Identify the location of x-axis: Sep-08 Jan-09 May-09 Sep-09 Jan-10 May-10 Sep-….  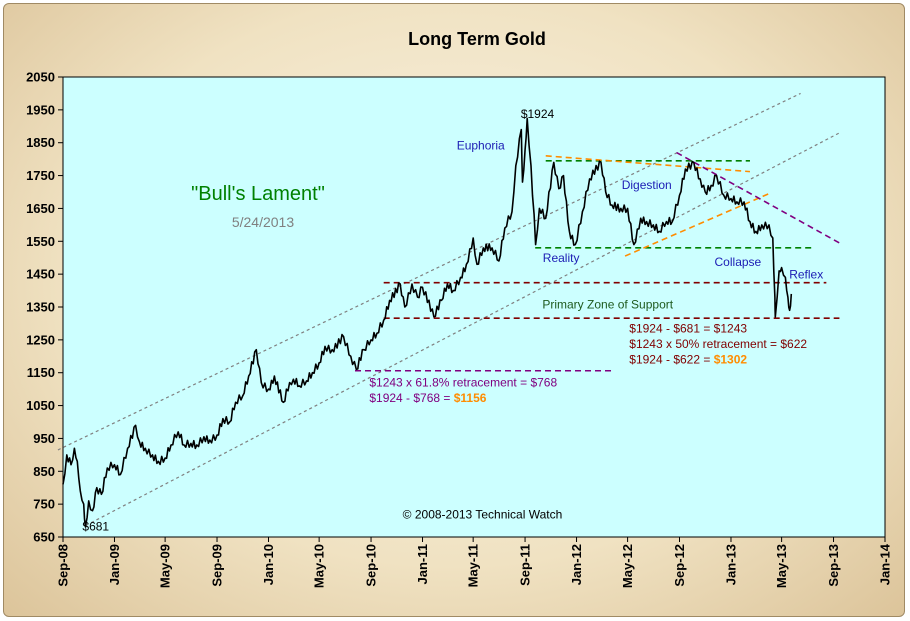
(474, 562).